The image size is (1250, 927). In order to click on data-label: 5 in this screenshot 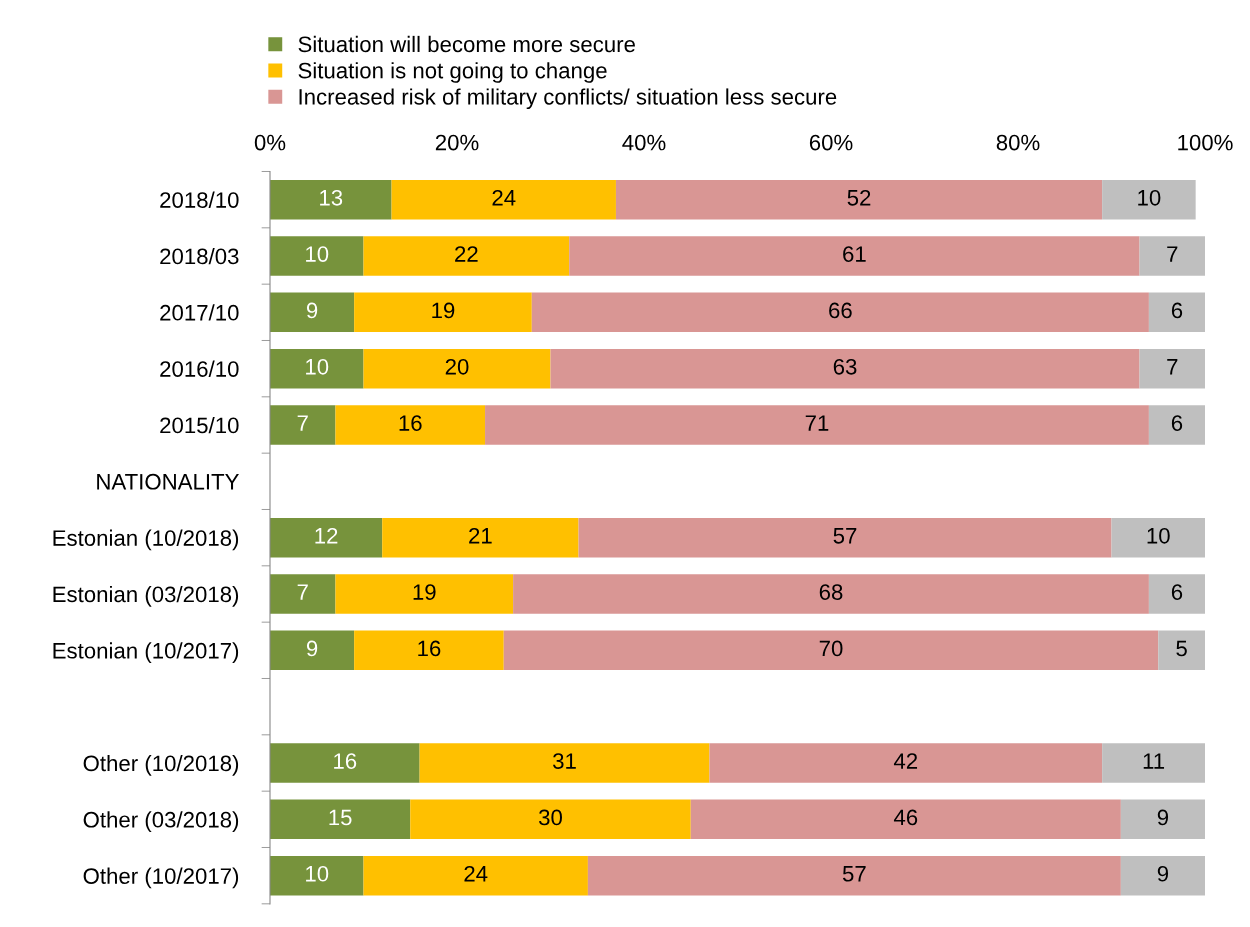, I will do `click(1181, 648)`.